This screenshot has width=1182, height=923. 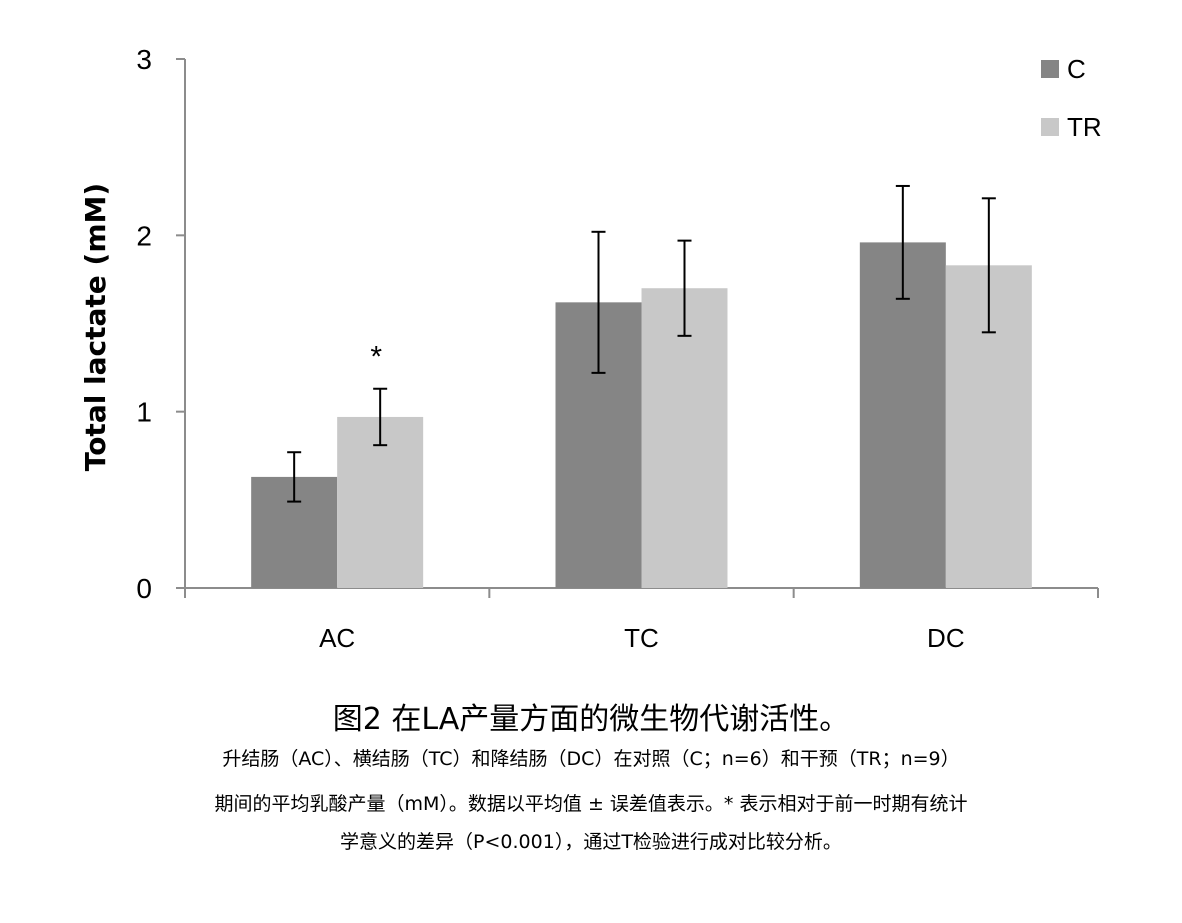 I want to click on y-tick-label: 1, so click(x=144, y=412).